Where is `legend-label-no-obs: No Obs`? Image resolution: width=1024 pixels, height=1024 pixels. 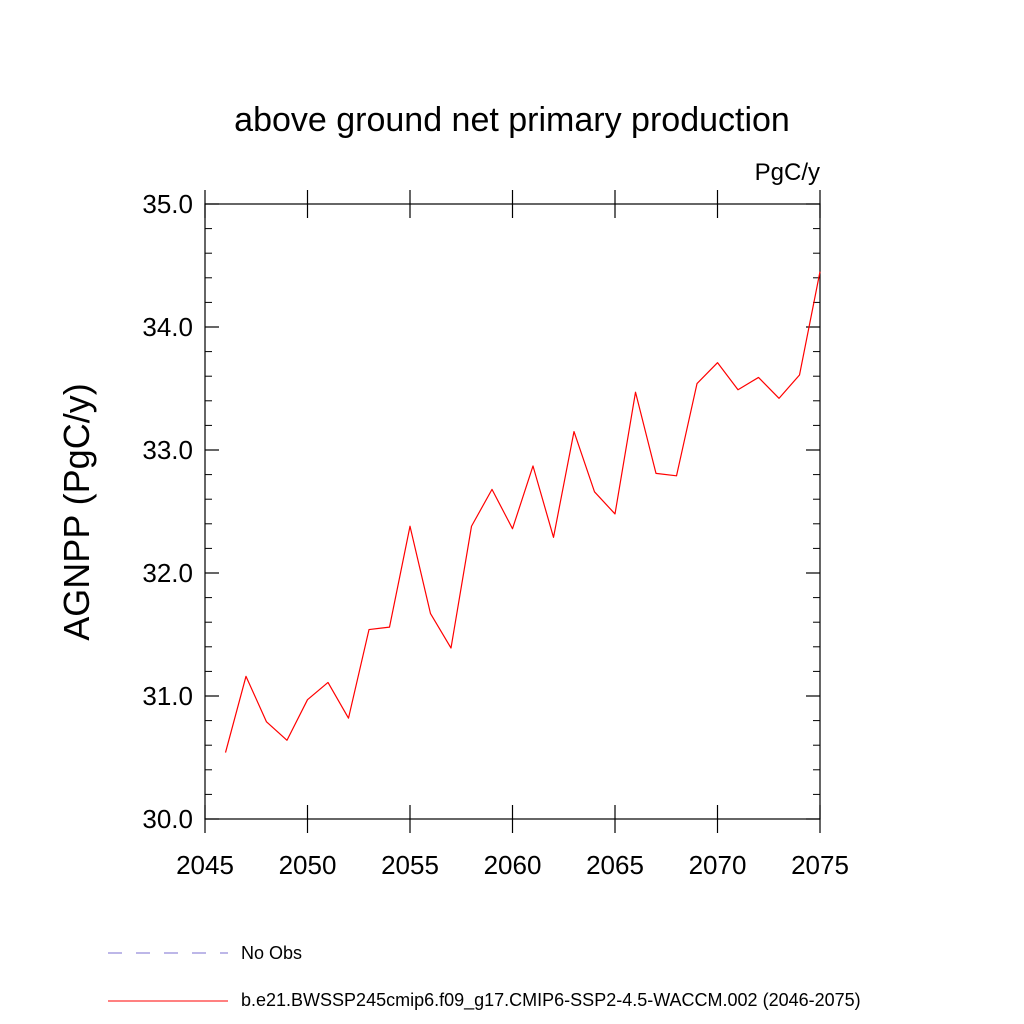
legend-label-no-obs: No Obs is located at coordinates (271, 953).